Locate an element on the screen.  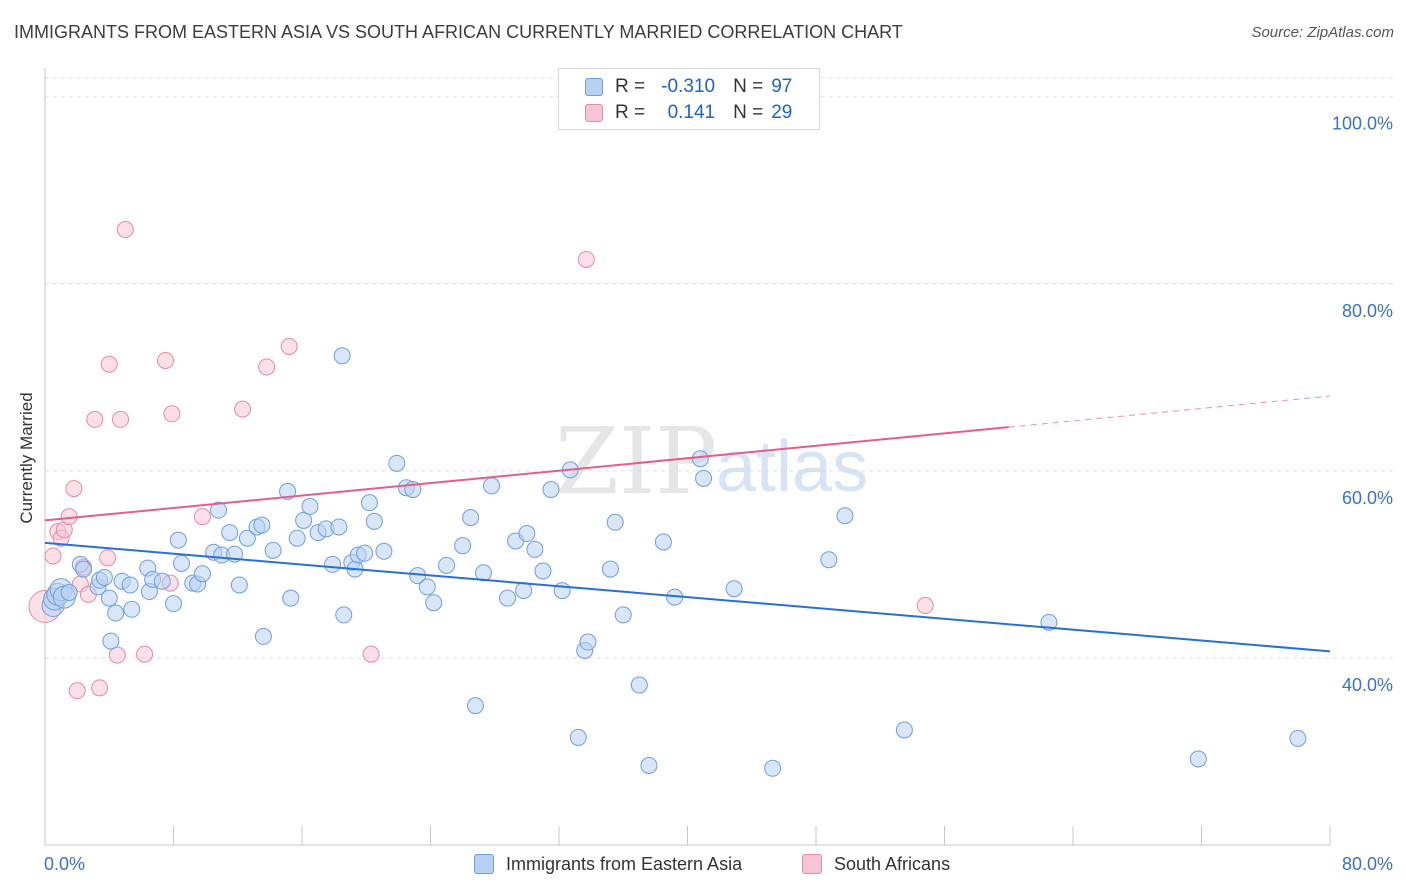
legend-row-eastern-asia: R = -0.310 N = 97 is located at coordinates (688, 87).